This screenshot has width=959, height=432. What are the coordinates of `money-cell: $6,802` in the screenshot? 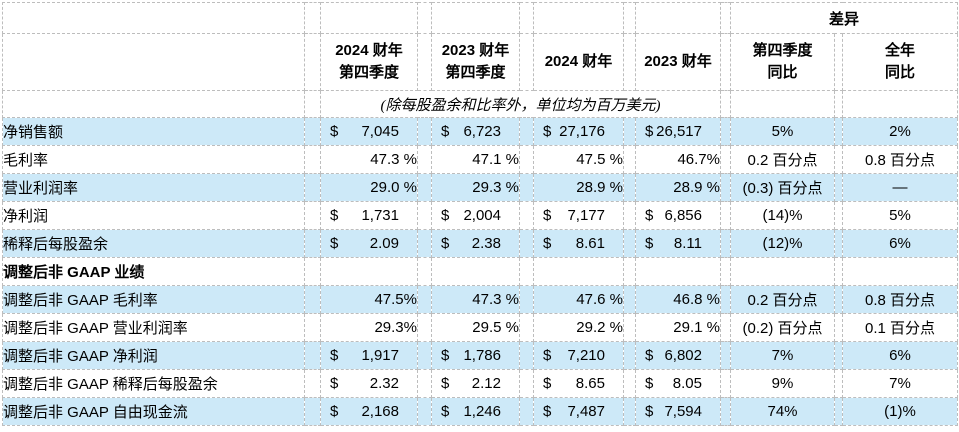 It's located at (678, 355).